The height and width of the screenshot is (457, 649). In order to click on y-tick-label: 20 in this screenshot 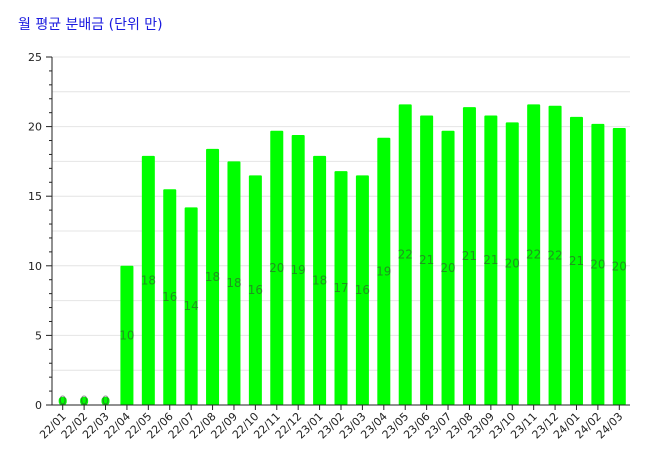, I will do `click(35, 127)`.